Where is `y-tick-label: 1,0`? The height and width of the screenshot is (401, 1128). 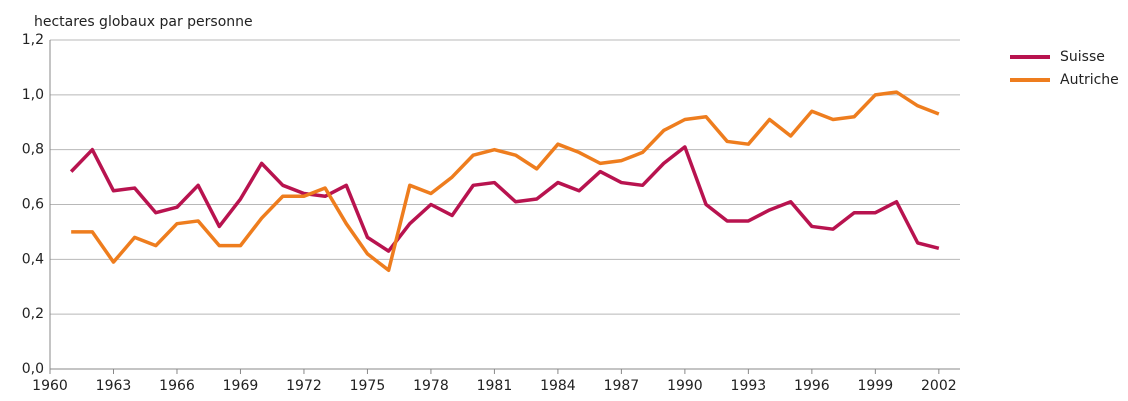 y-tick-label: 1,0 is located at coordinates (33, 95).